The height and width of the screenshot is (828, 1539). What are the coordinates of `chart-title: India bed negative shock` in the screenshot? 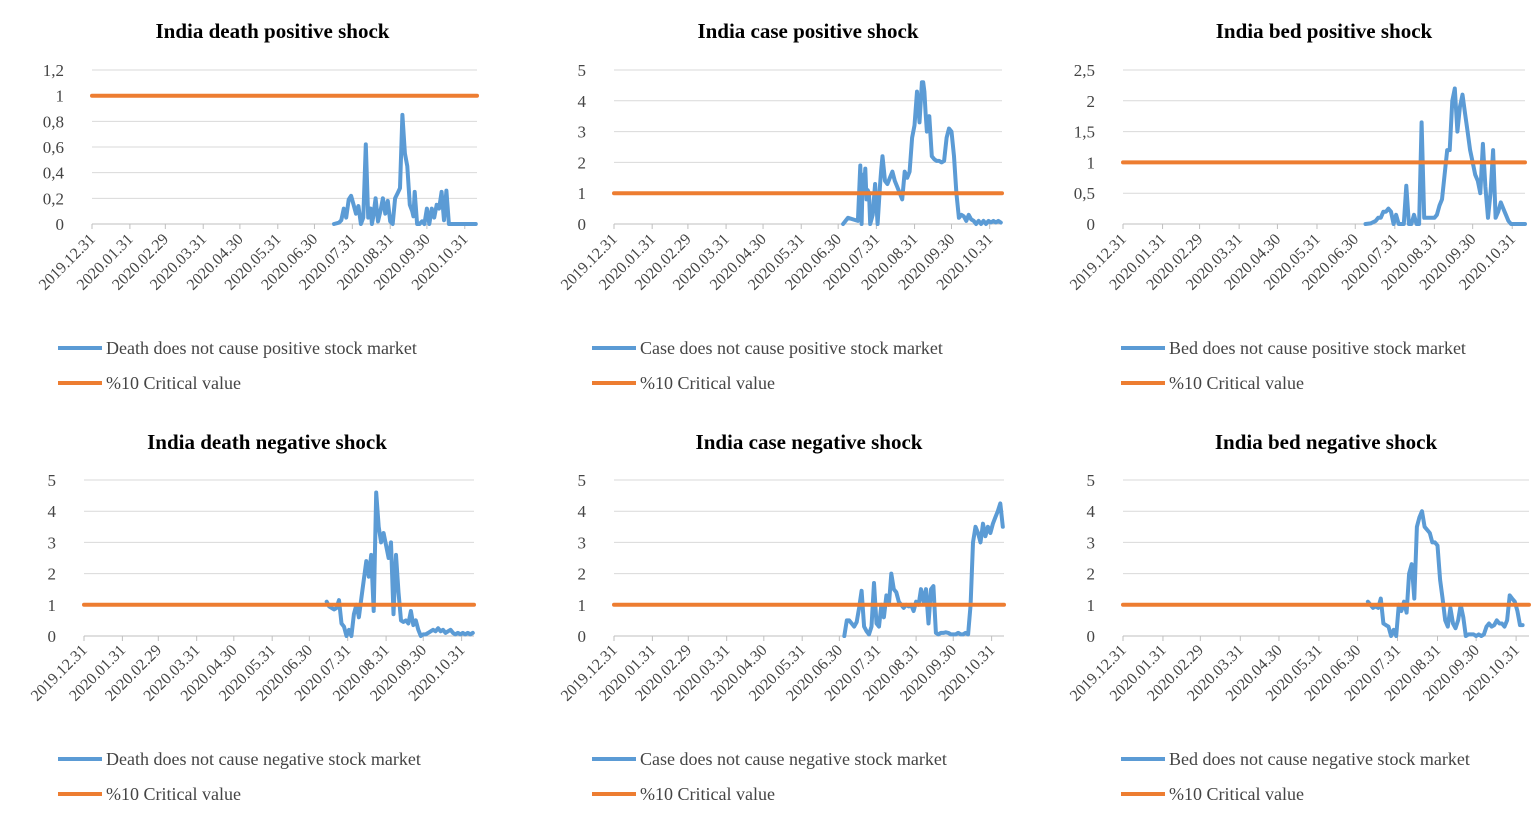 It's located at (1326, 442).